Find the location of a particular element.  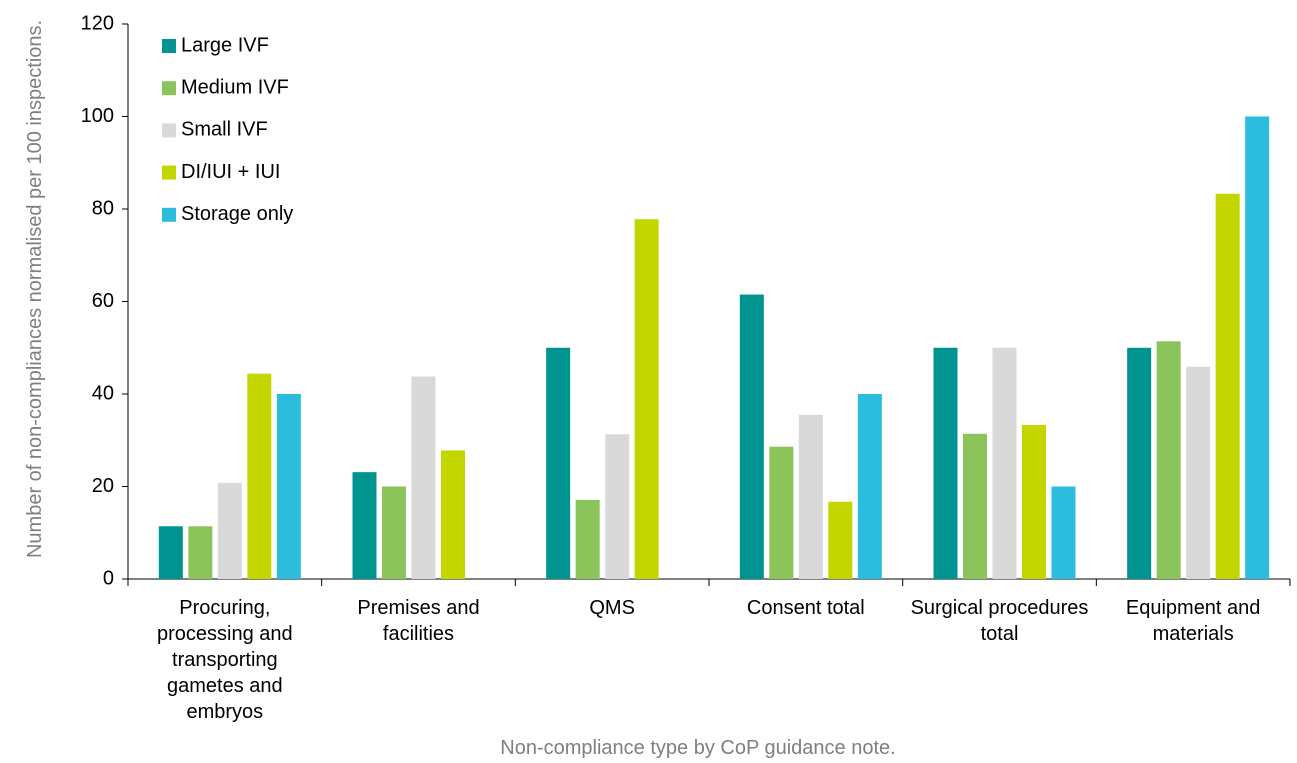

y-tick-label: 120 is located at coordinates (97, 23).